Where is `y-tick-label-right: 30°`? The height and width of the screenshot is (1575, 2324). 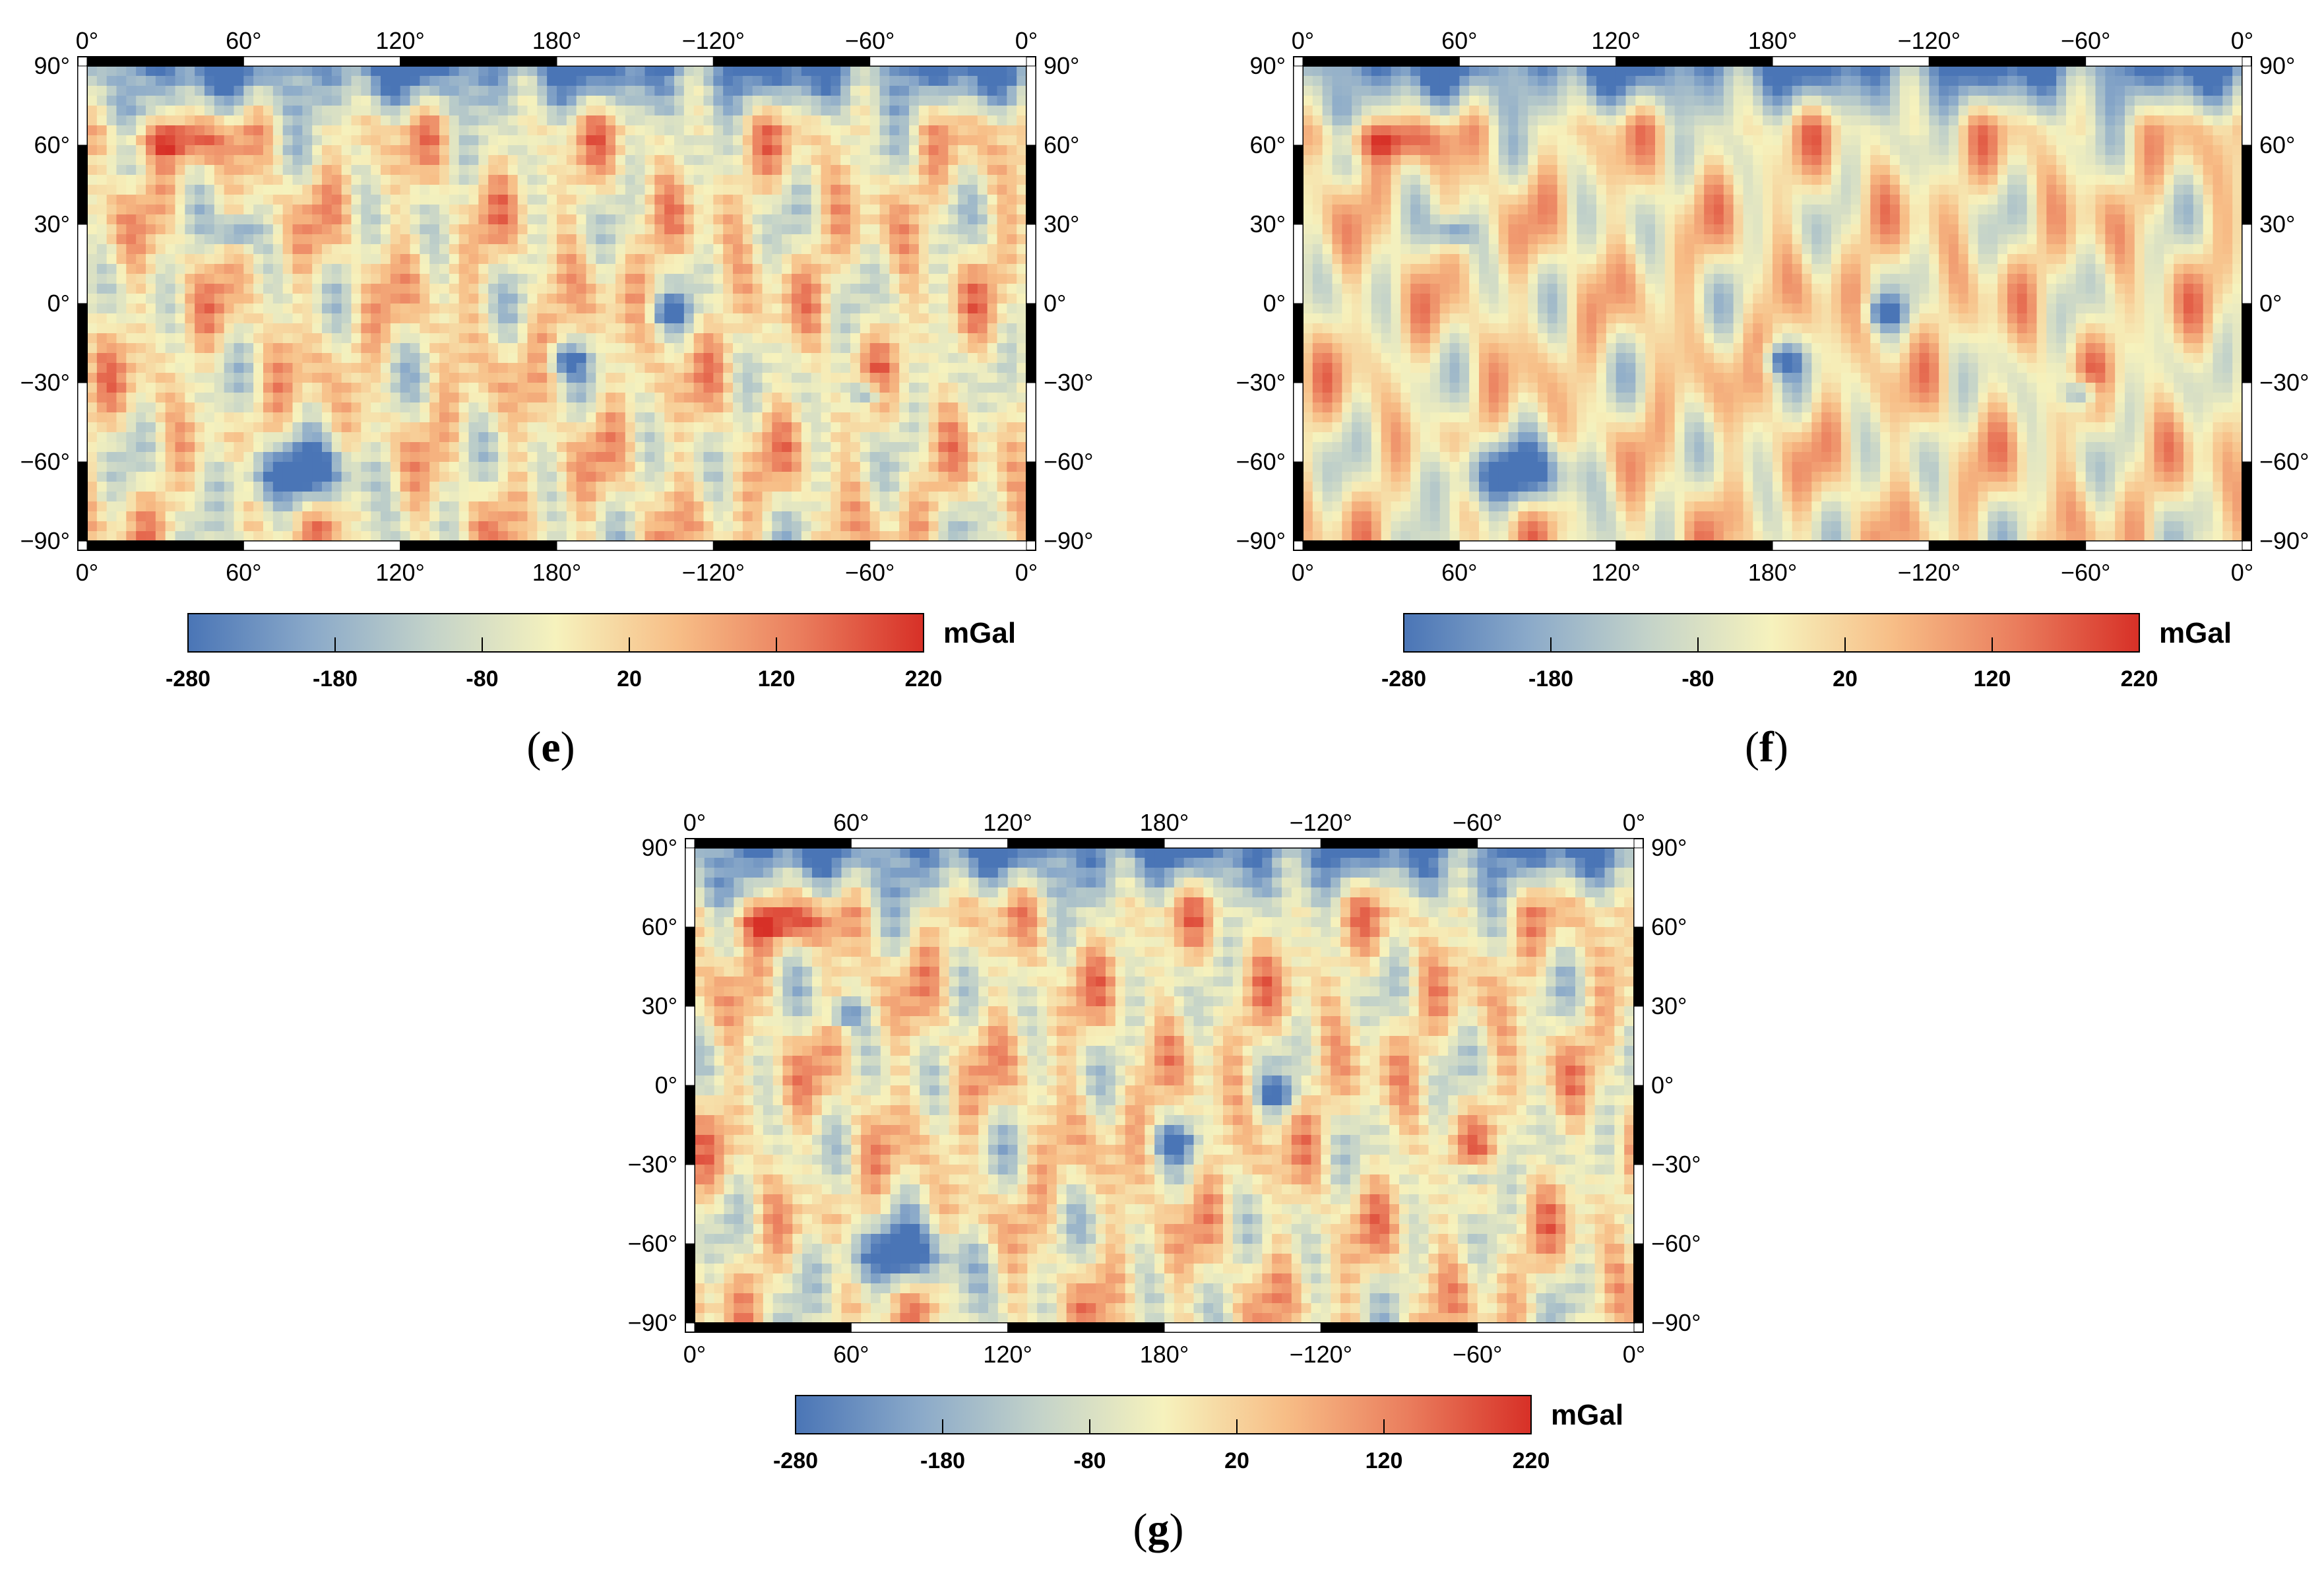 y-tick-label-right: 30° is located at coordinates (2277, 224).